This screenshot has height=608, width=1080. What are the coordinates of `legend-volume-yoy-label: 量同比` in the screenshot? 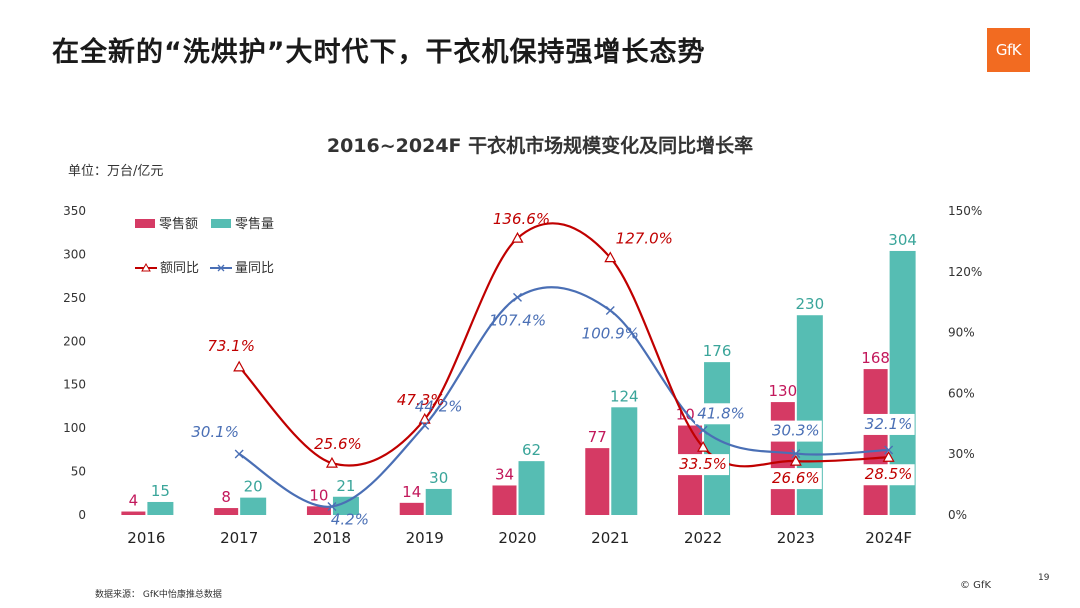 It's located at (254, 268).